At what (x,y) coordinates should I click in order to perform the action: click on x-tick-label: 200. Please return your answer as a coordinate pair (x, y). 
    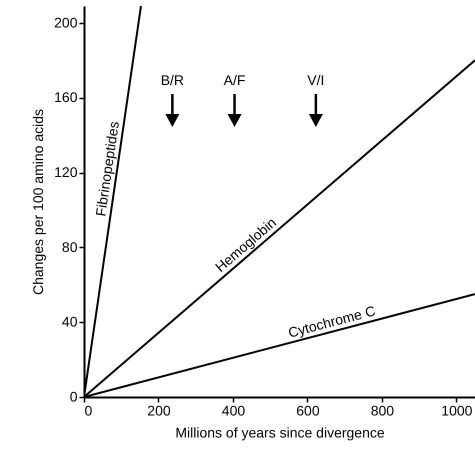
    Looking at the image, I should click on (159, 410).